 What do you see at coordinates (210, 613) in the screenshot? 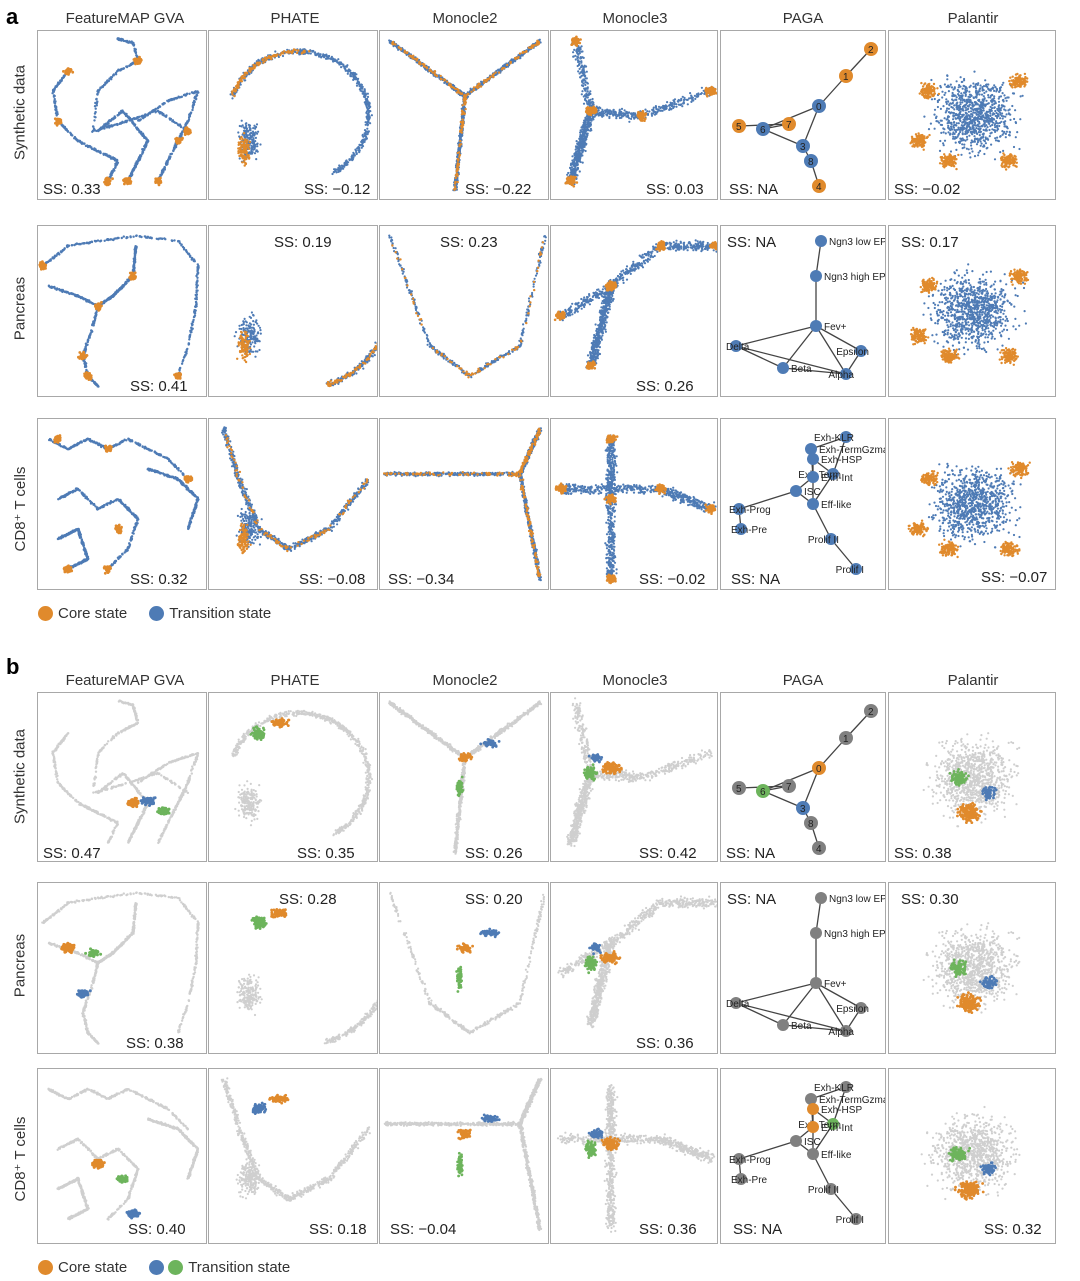
I see `legend-transition: Transition state` at bounding box center [210, 613].